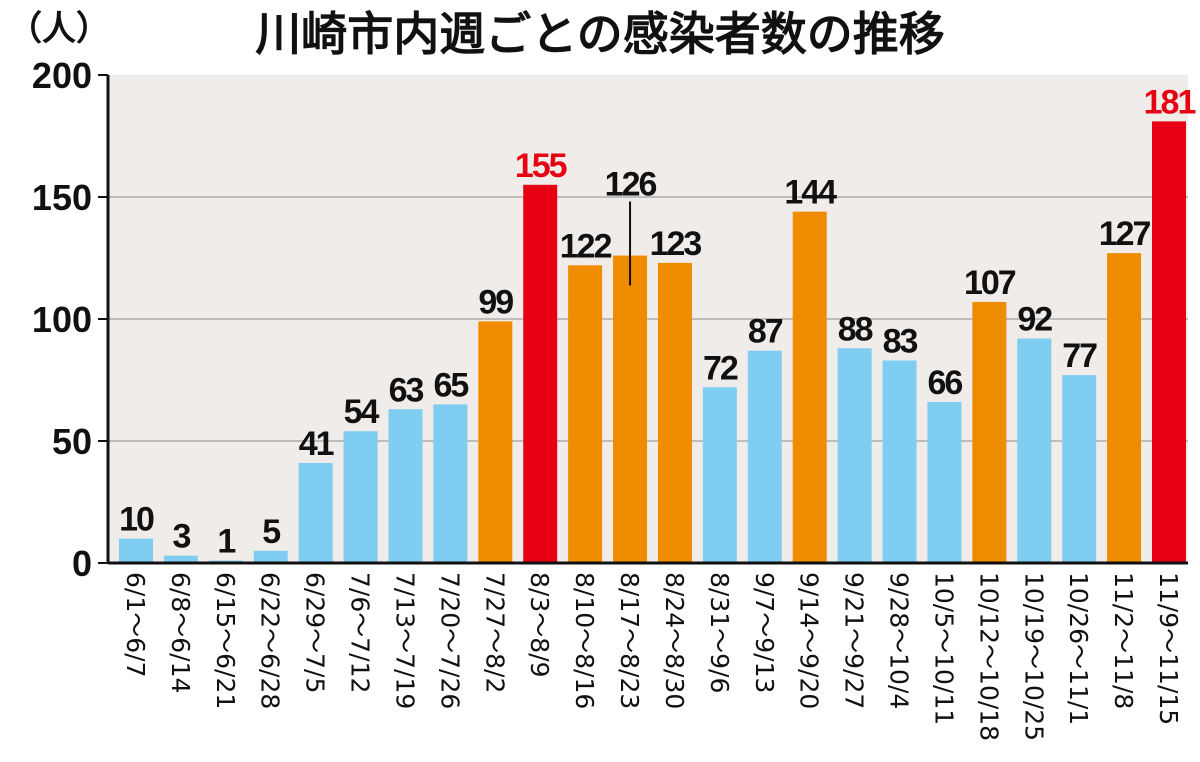  What do you see at coordinates (136, 520) in the screenshot?
I see `data-label: 10` at bounding box center [136, 520].